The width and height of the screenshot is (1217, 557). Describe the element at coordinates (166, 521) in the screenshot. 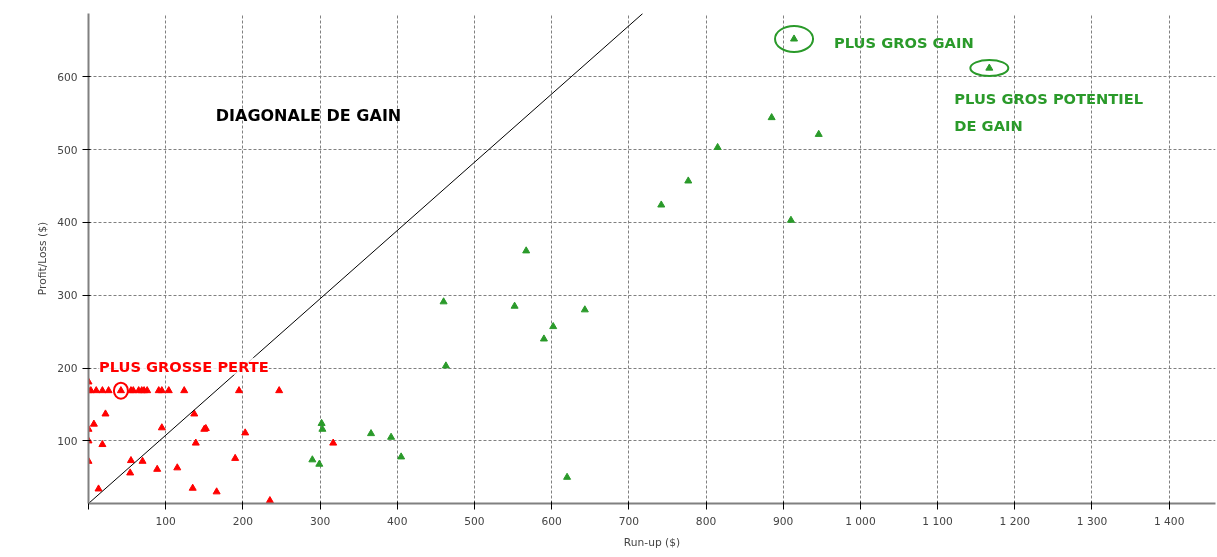

I see `x-tick-label: 100` at that location.